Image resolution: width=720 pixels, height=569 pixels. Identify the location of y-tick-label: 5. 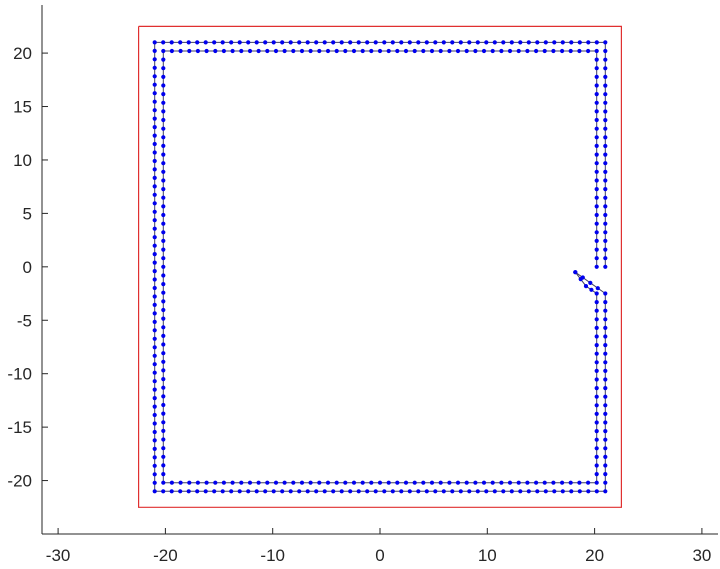
(27, 213).